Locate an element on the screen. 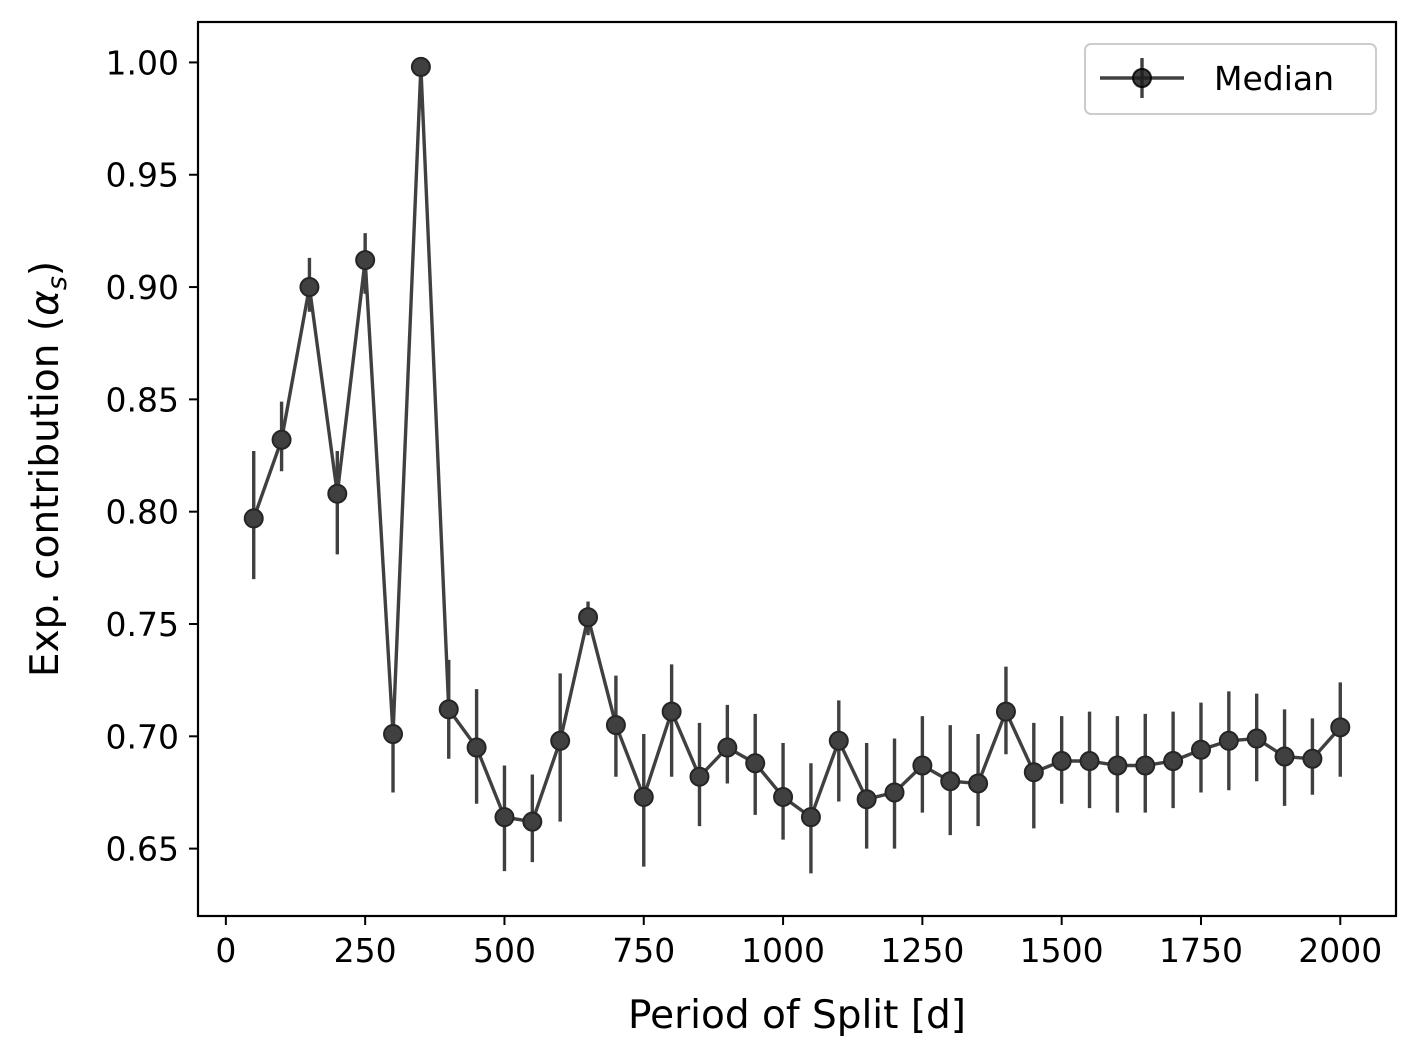 The width and height of the screenshot is (1421, 1063). y-tick-label: 0.75 is located at coordinates (142, 624).